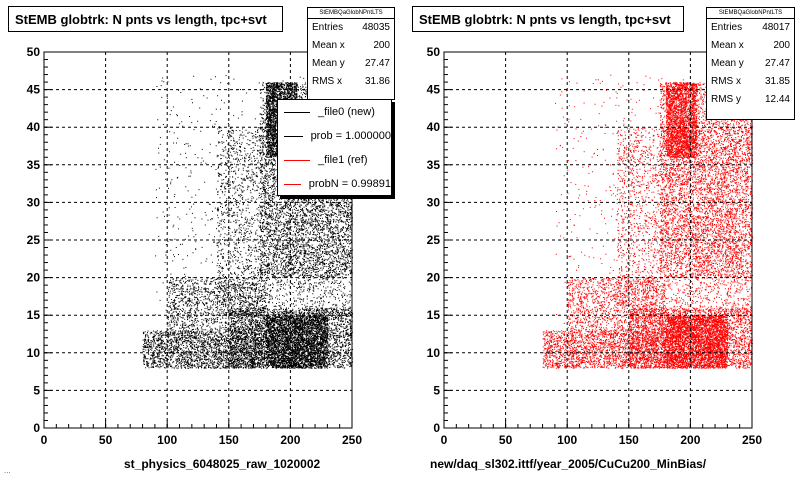 The height and width of the screenshot is (480, 800). What do you see at coordinates (327, 81) in the screenshot?
I see `left-stats-label: RMS x` at bounding box center [327, 81].